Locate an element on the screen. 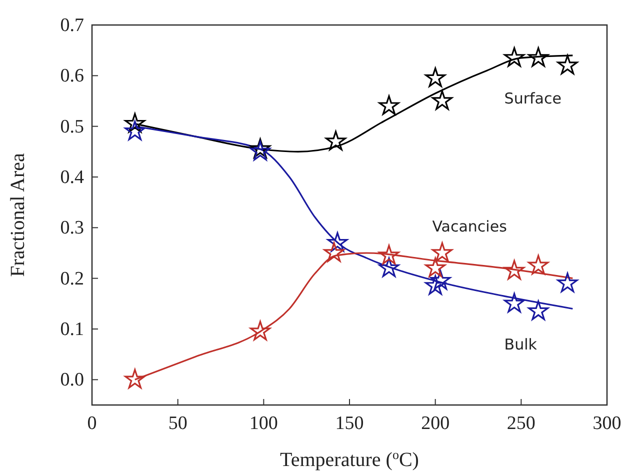 This screenshot has height=476, width=633. y-tick-label: 0.7 is located at coordinates (72, 25).